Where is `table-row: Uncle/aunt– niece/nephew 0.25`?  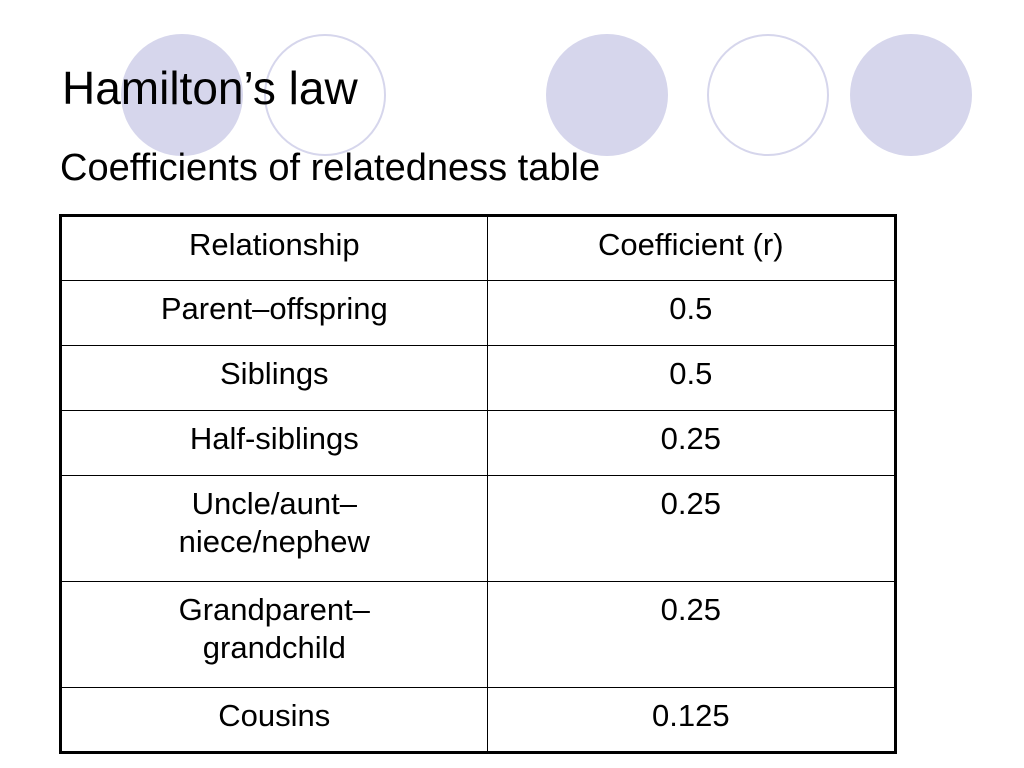 table-row: Uncle/aunt– niece/nephew 0.25 is located at coordinates (478, 528).